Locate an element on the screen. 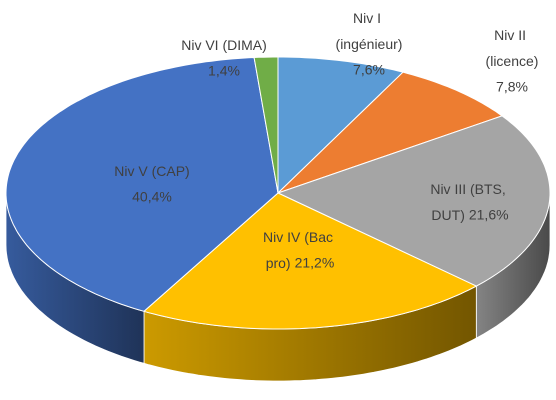  slice-label: Niv II (licence) is located at coordinates (512, 48).